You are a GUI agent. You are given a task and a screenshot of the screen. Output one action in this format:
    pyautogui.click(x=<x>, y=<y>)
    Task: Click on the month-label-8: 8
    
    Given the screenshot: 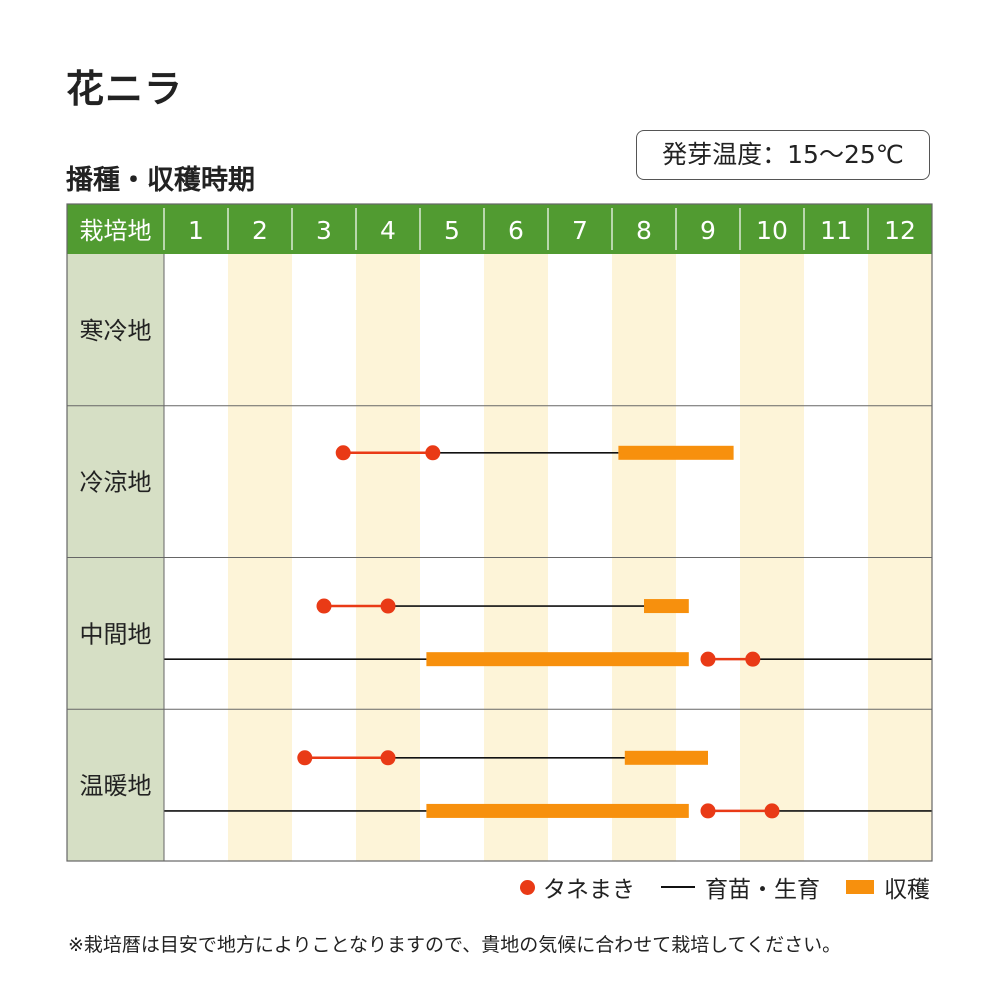 What is the action you would take?
    pyautogui.click(x=644, y=230)
    